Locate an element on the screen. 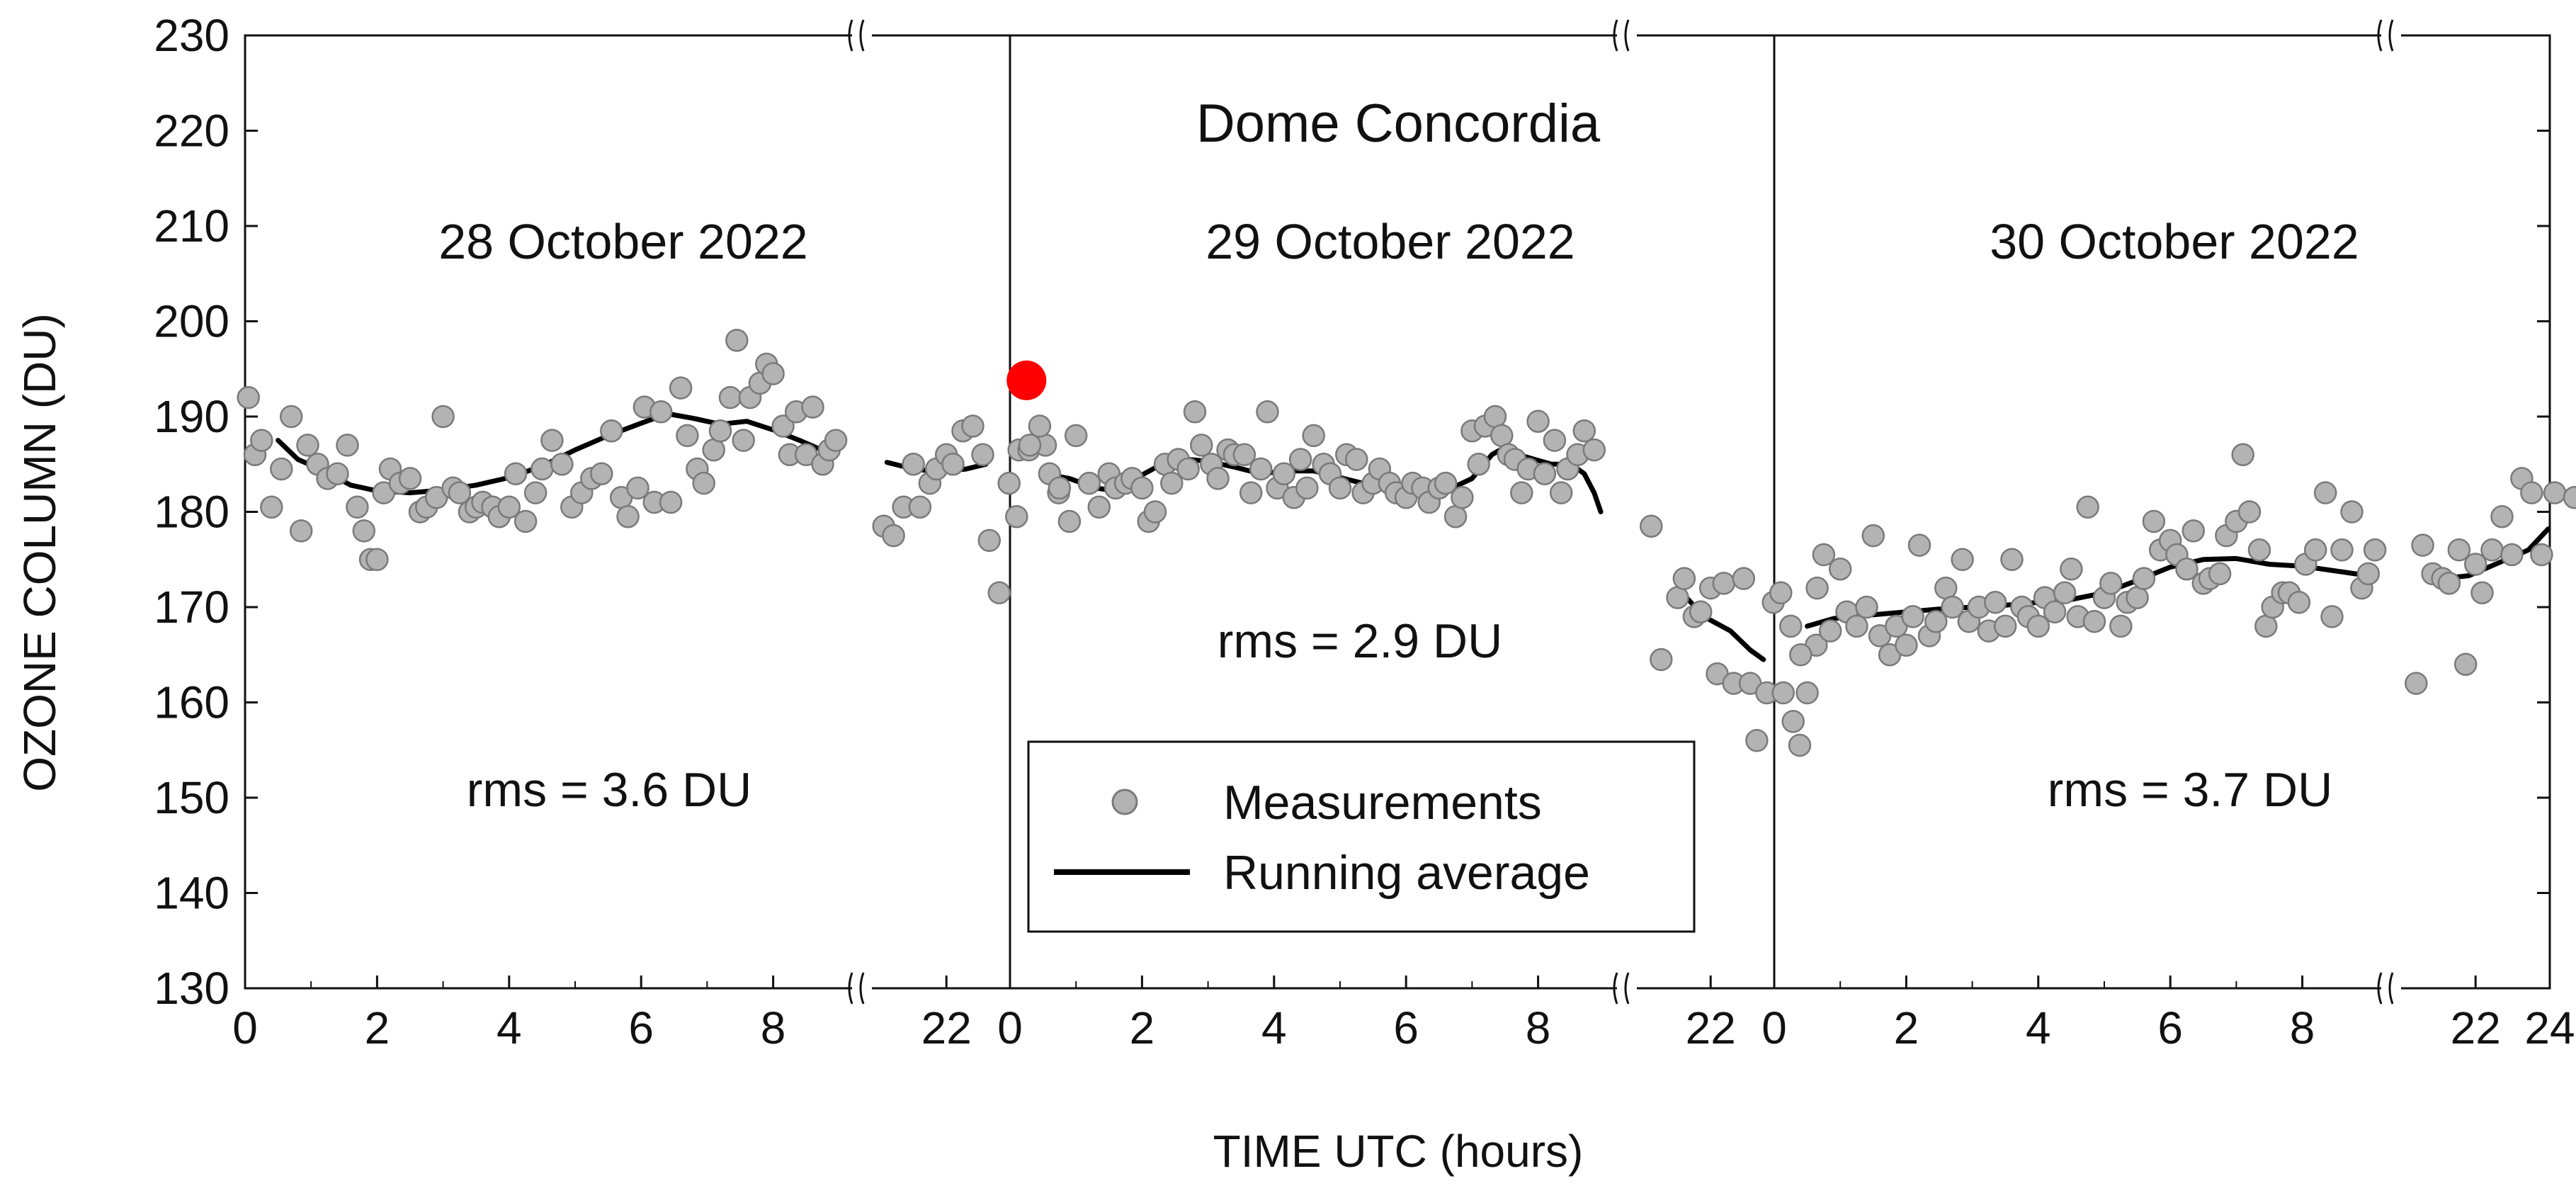  station-title: Dome Concordia is located at coordinates (1398, 124).